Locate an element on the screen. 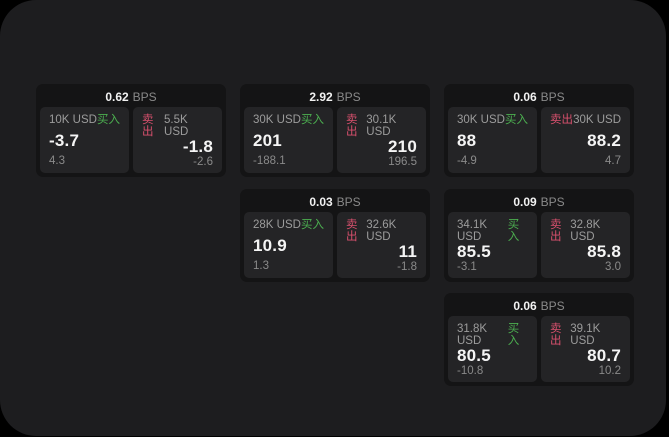  buy-price: 88 is located at coordinates (467, 140).